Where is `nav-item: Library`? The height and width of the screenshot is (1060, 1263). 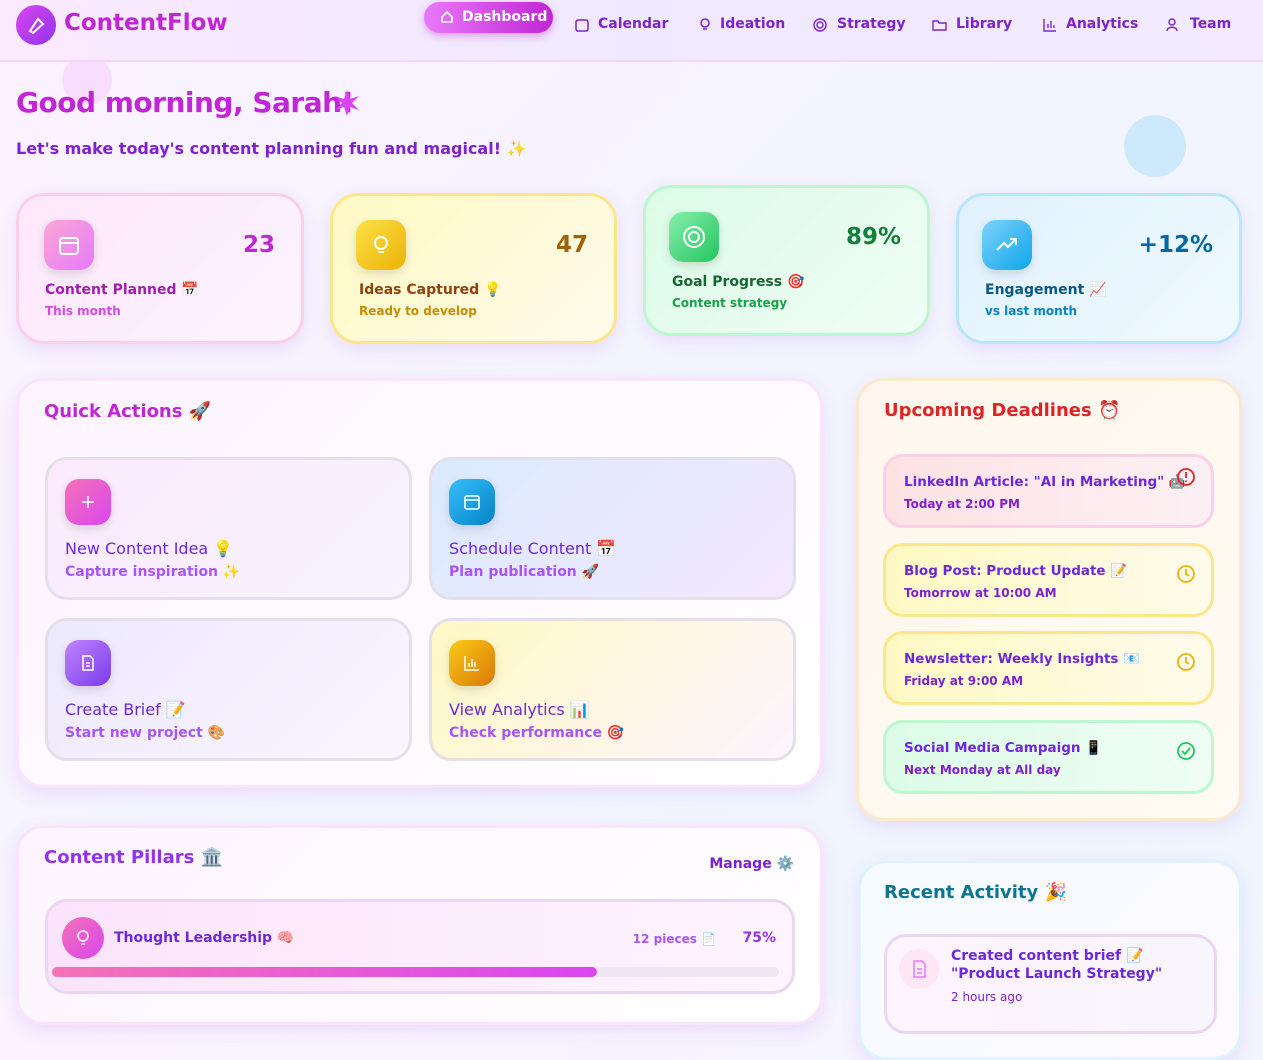
nav-item: Library is located at coordinates (984, 24).